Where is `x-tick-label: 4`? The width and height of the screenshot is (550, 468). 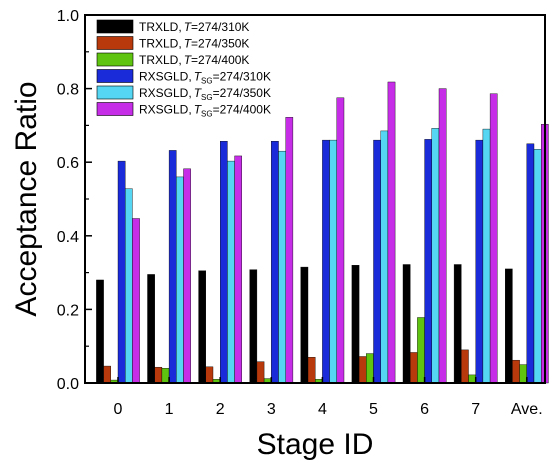 x-tick-label: 4 is located at coordinates (322, 409).